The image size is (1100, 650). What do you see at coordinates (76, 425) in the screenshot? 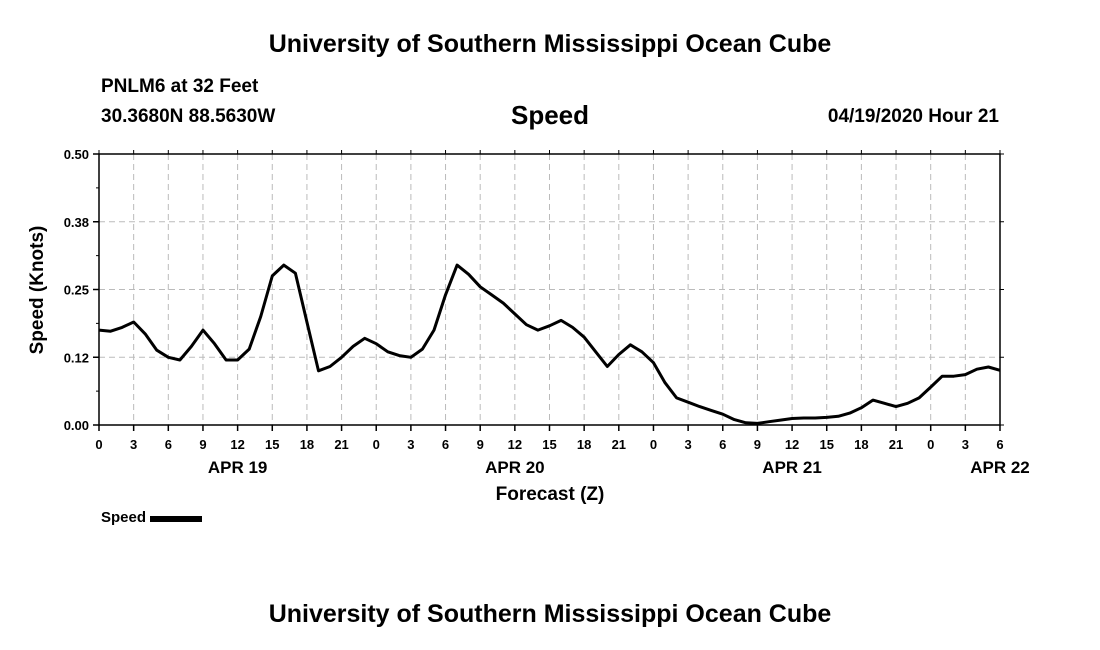
I see `y-tick-label: 0.00` at bounding box center [76, 425].